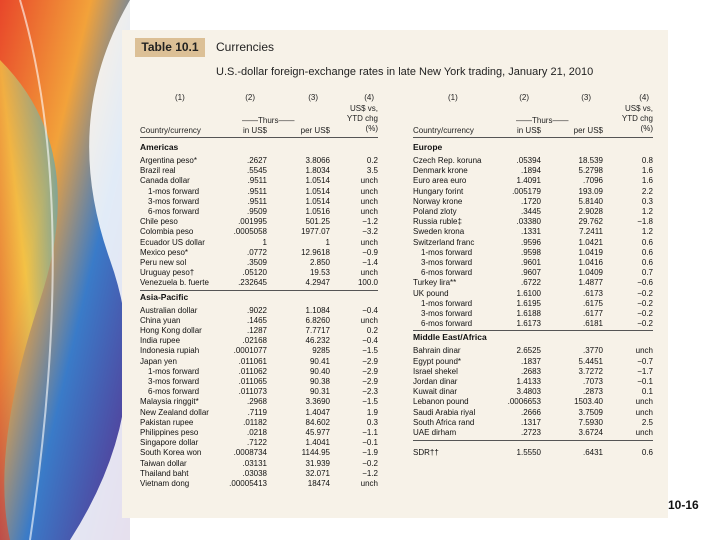  What do you see at coordinates (592, 453) in the screenshot?
I see `rate-cell: .6431` at bounding box center [592, 453].